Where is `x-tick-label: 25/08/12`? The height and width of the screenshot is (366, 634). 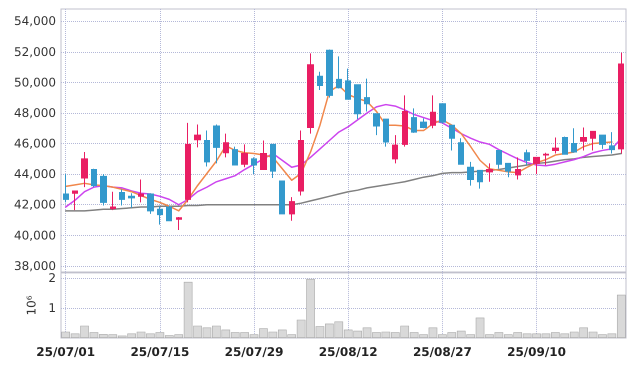
x-tick-label: 25/08/12 is located at coordinates (348, 352).